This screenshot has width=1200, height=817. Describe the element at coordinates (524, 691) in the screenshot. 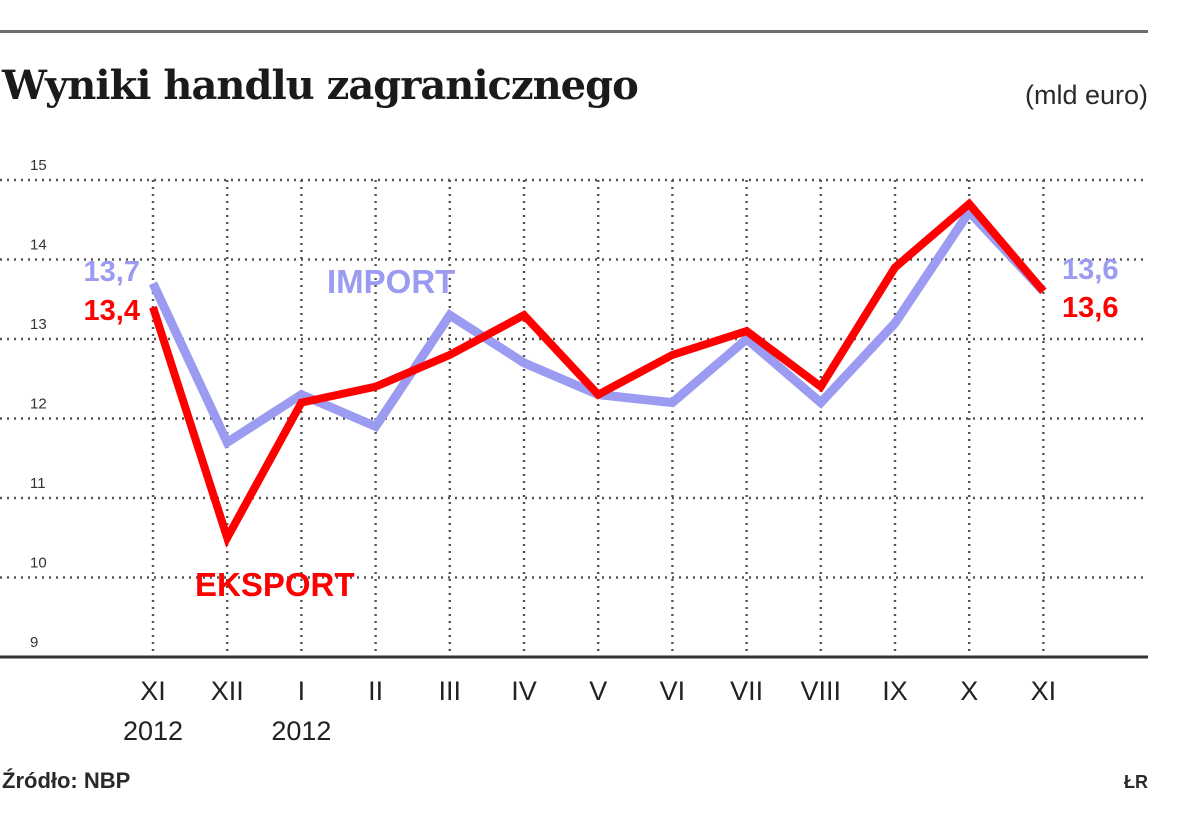

I see `x-tick-label: IV` at that location.